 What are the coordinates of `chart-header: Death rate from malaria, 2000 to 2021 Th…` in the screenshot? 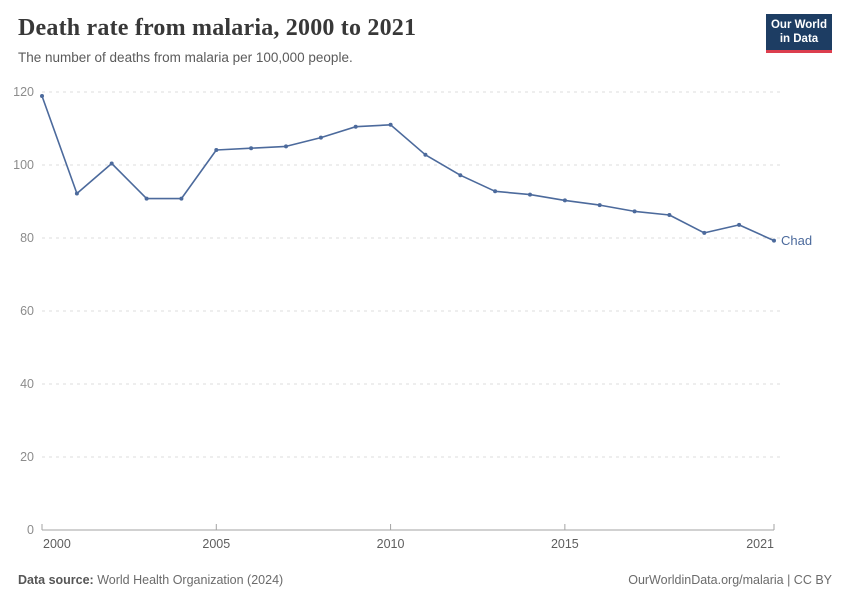 It's located at (425, 39).